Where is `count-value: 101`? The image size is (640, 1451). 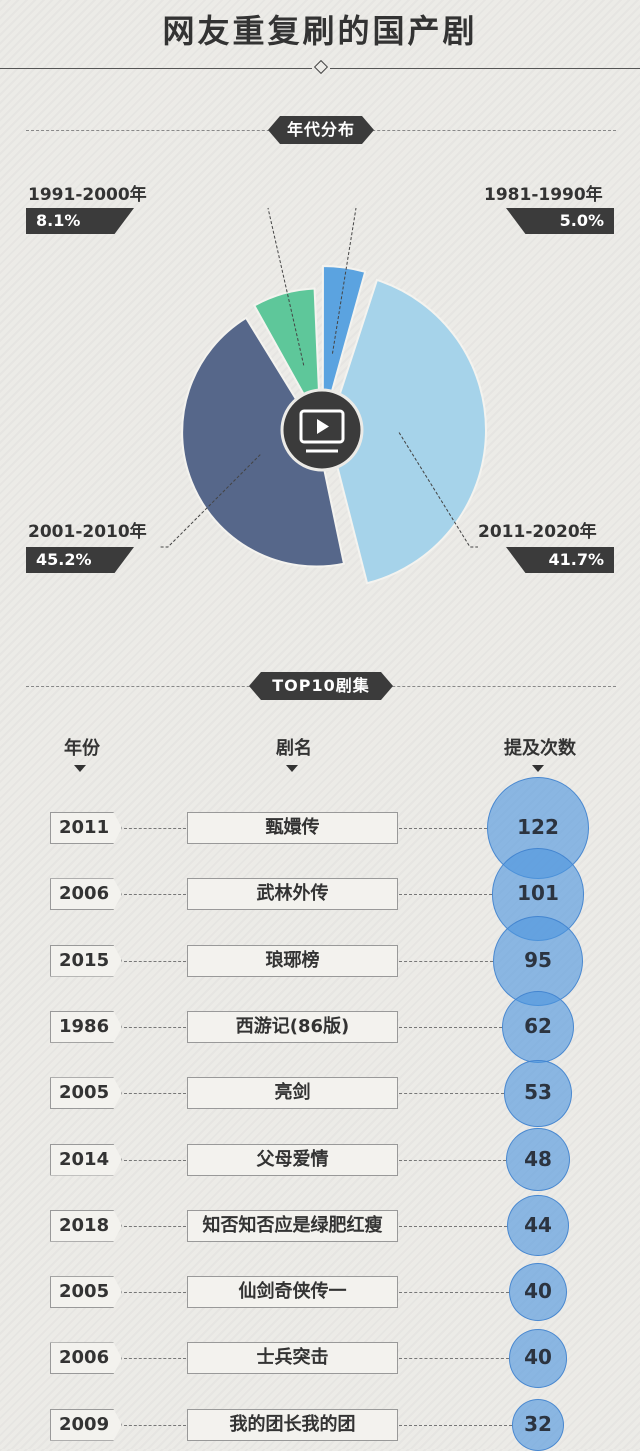 count-value: 101 is located at coordinates (538, 893).